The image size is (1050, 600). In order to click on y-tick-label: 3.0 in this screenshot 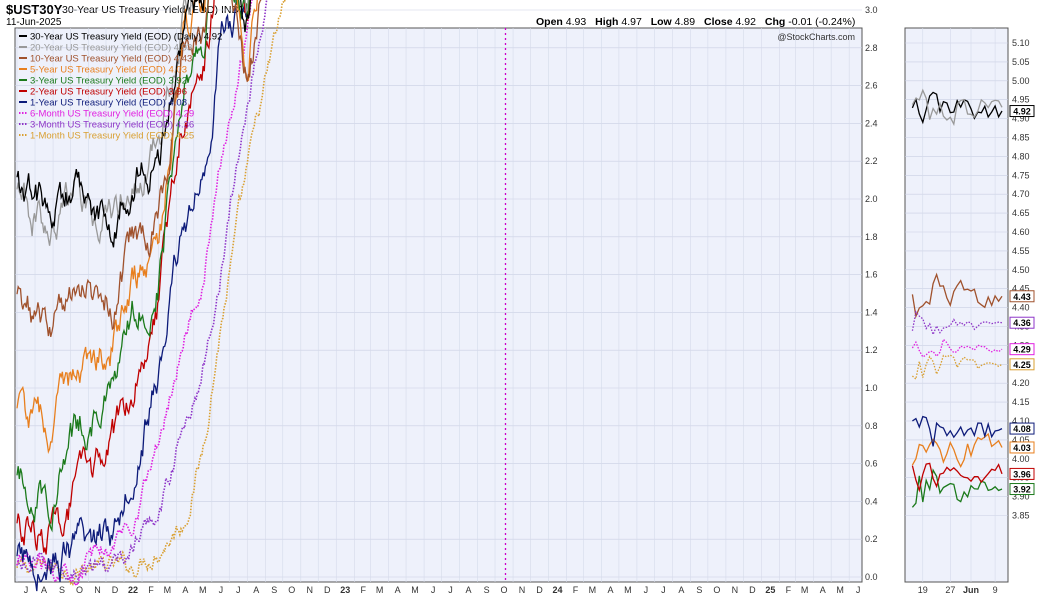, I will do `click(871, 10)`.